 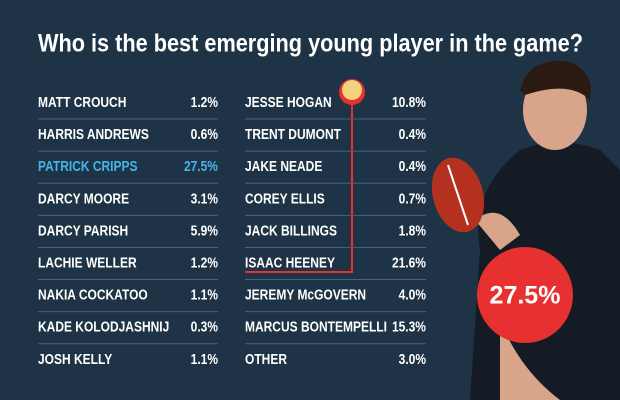 I want to click on player-name: LACHIE WELLER, so click(x=87, y=262).